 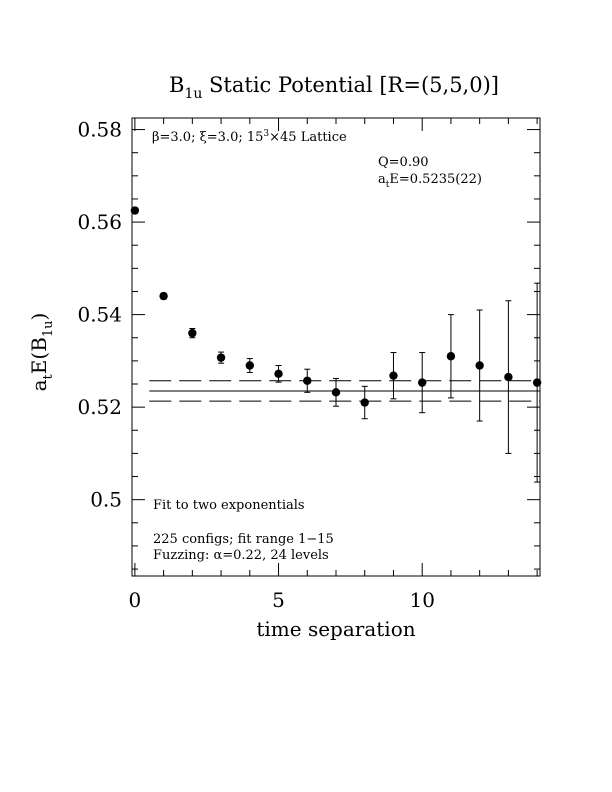 I want to click on y-tick-label: 0.52, so click(x=99, y=407).